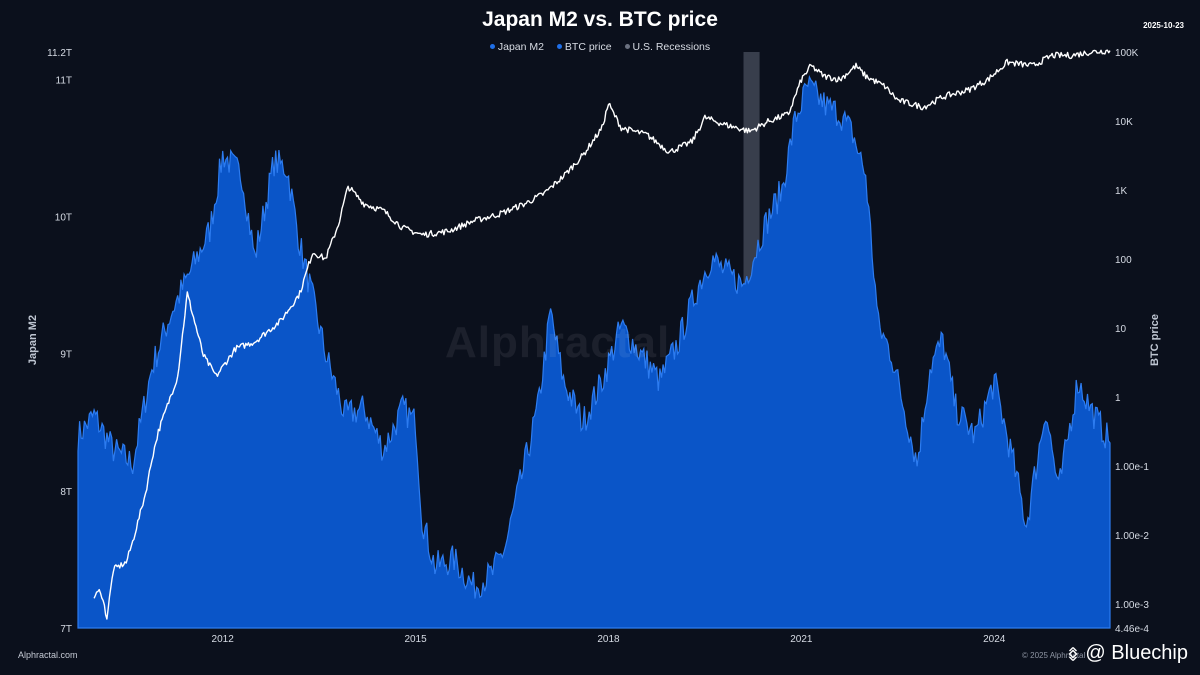 This screenshot has height=675, width=1200. Describe the element at coordinates (627, 46) in the screenshot. I see `legend-dot-us-recessions` at that location.